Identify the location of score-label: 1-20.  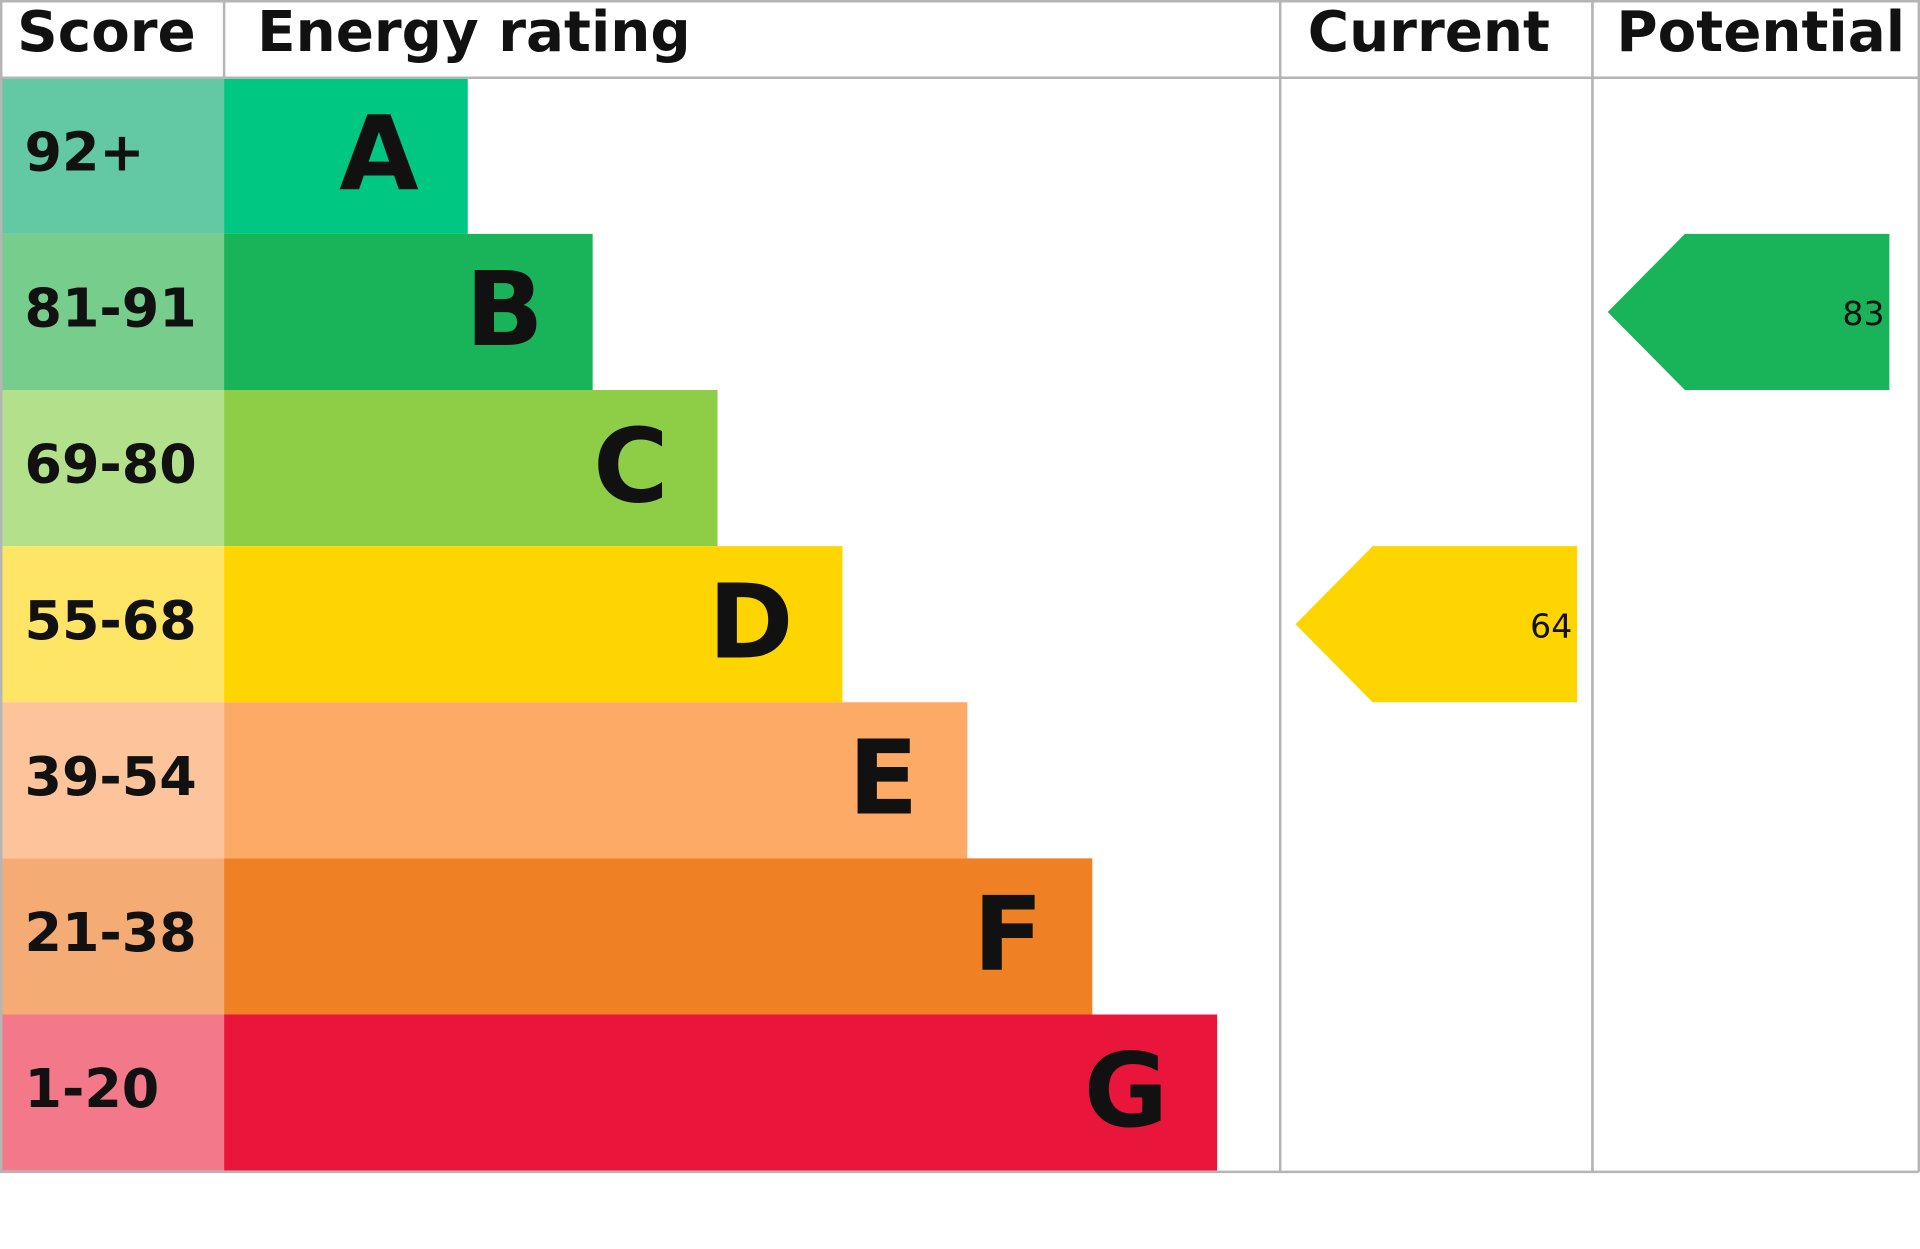
(91, 1088).